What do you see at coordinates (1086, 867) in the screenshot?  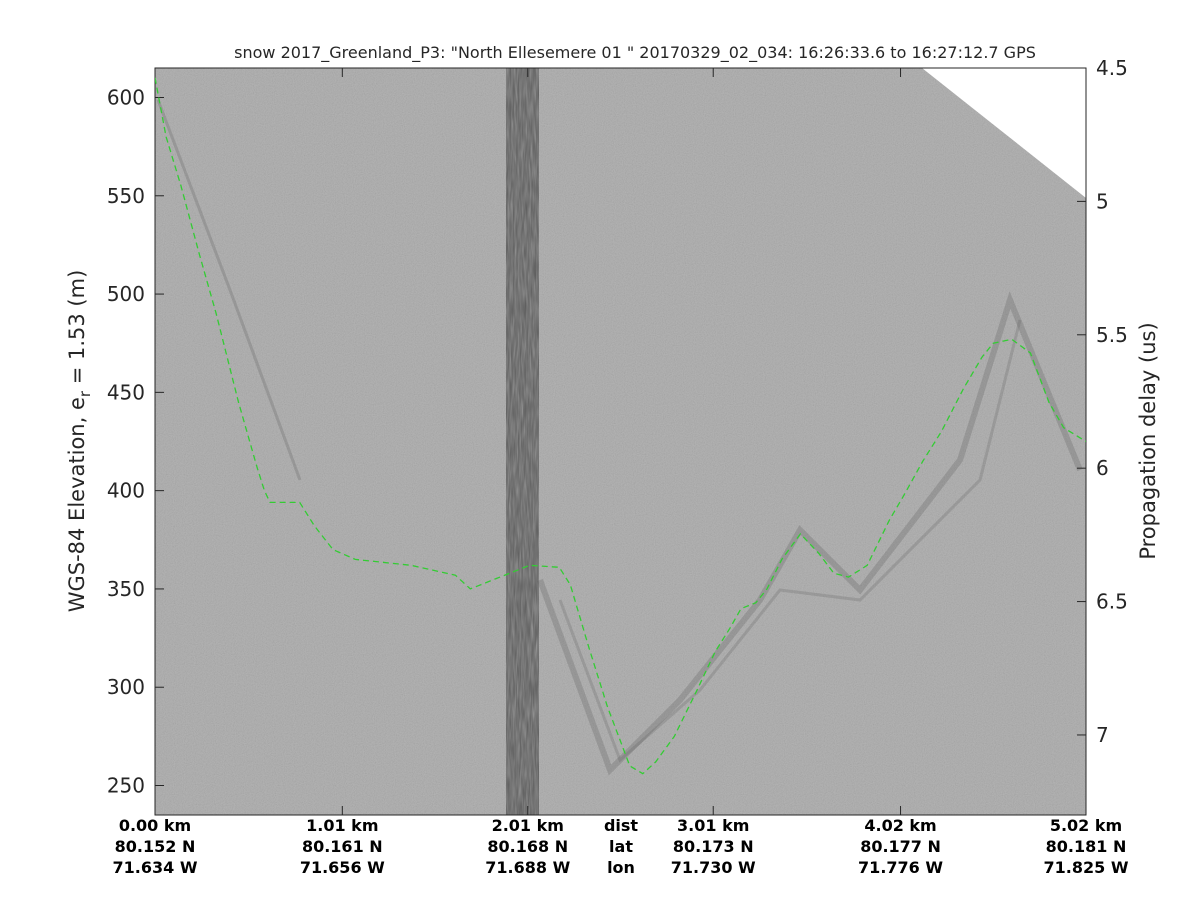 I see `x-tick-label-lon: 71.825 W` at bounding box center [1086, 867].